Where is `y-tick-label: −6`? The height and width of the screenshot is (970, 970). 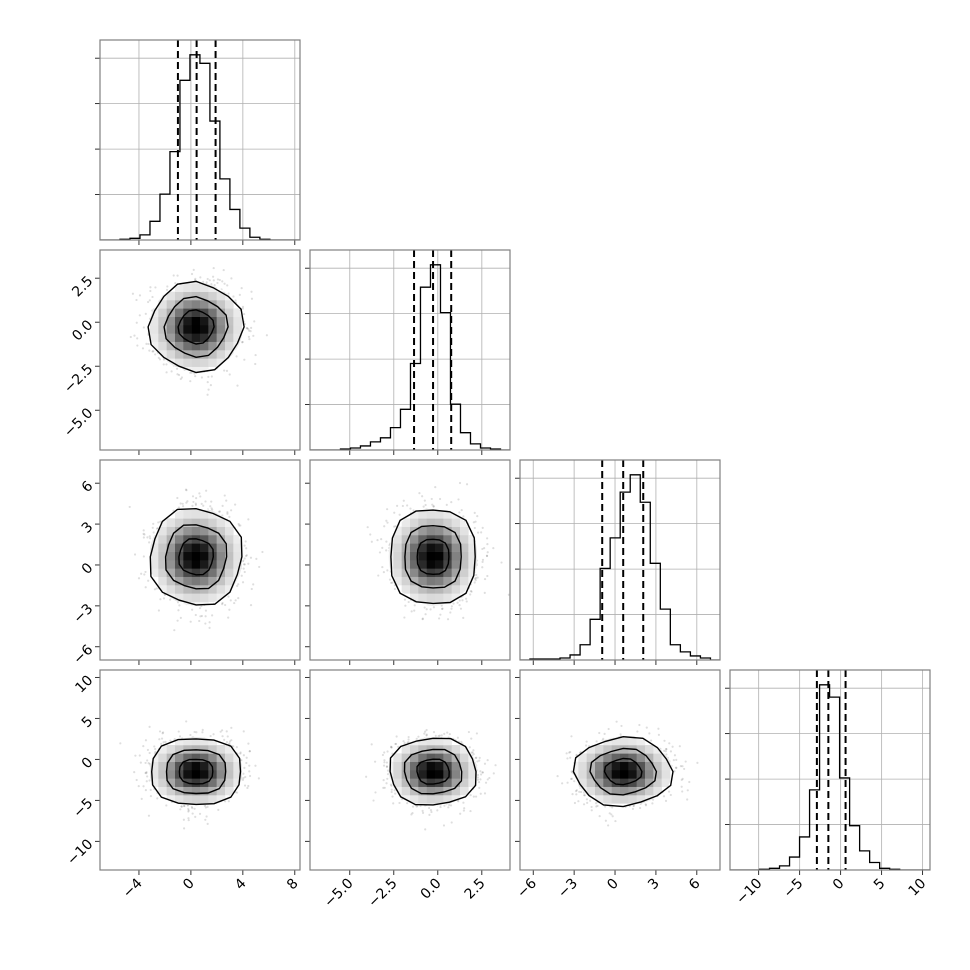
y-tick-label: −6 is located at coordinates (83, 655).